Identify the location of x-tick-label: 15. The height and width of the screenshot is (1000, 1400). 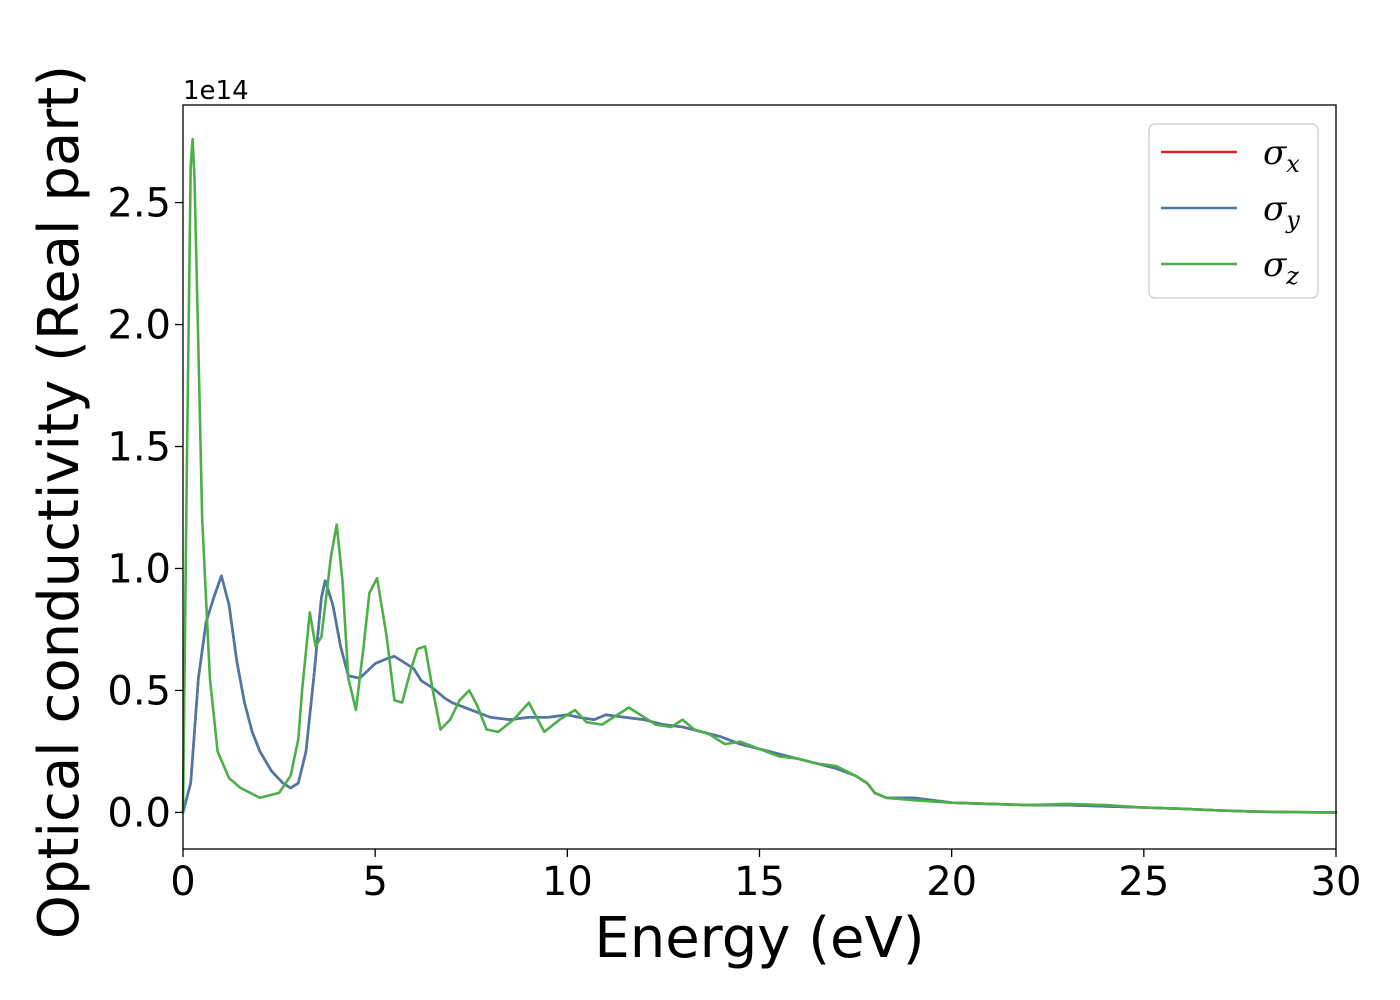
(759, 882).